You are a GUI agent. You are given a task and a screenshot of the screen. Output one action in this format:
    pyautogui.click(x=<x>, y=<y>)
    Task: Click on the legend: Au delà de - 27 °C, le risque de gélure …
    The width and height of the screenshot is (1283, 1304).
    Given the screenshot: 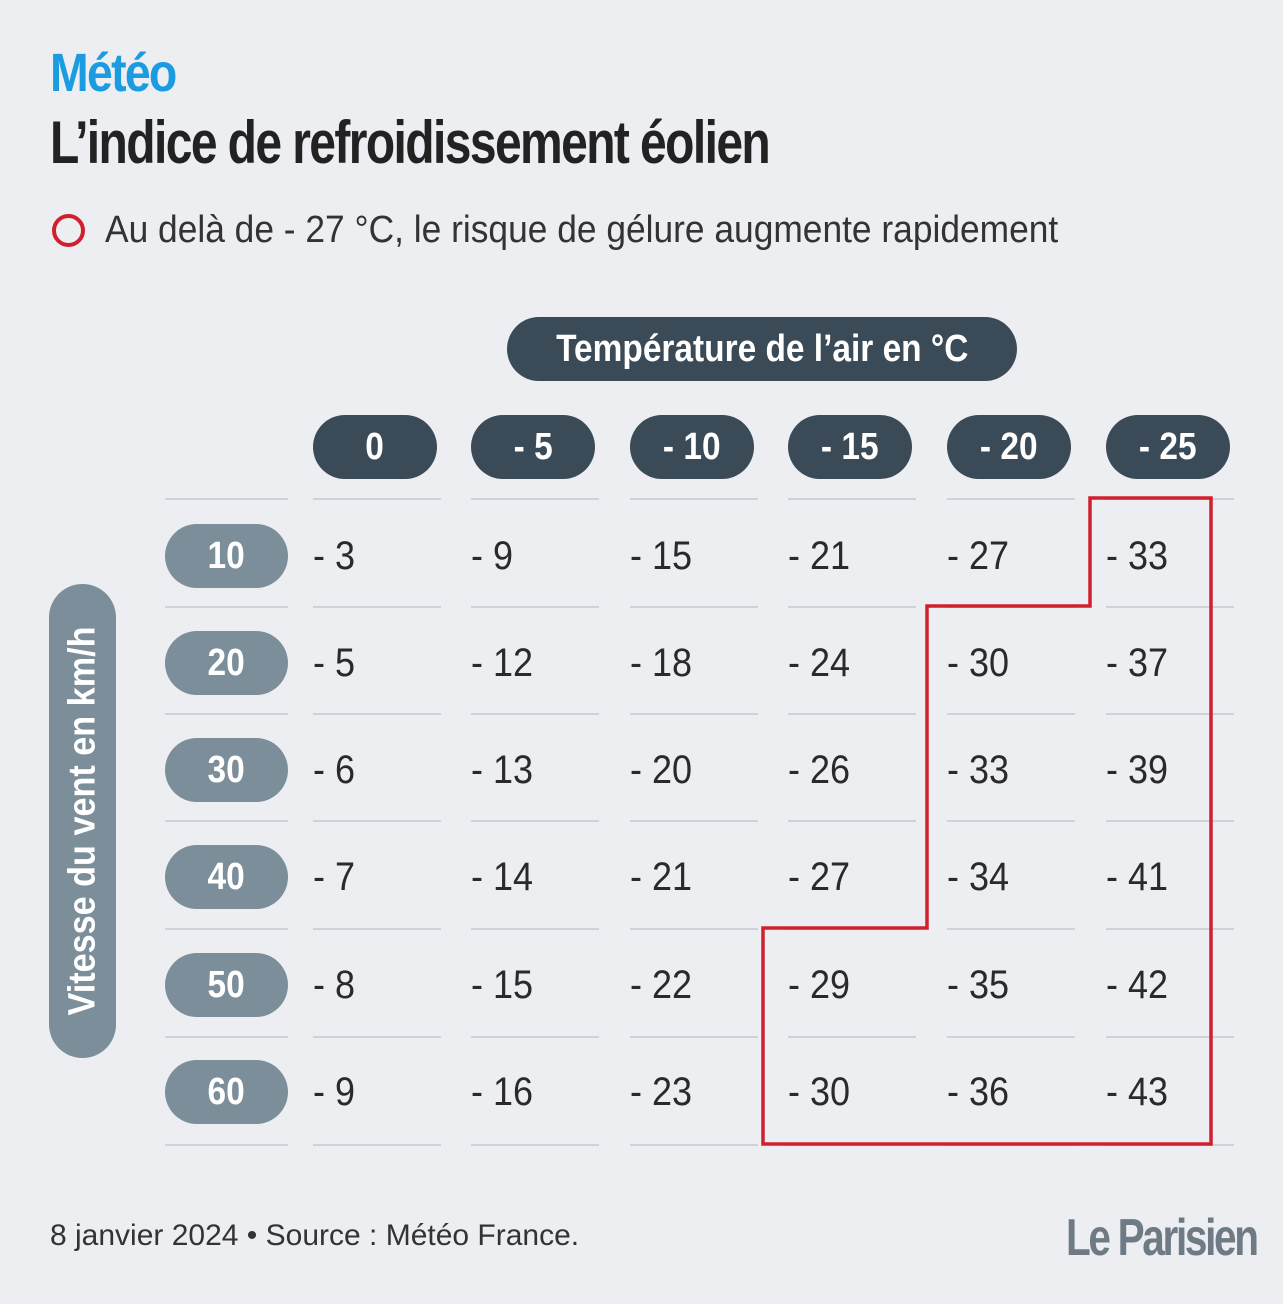 What is the action you would take?
    pyautogui.click(x=591, y=230)
    